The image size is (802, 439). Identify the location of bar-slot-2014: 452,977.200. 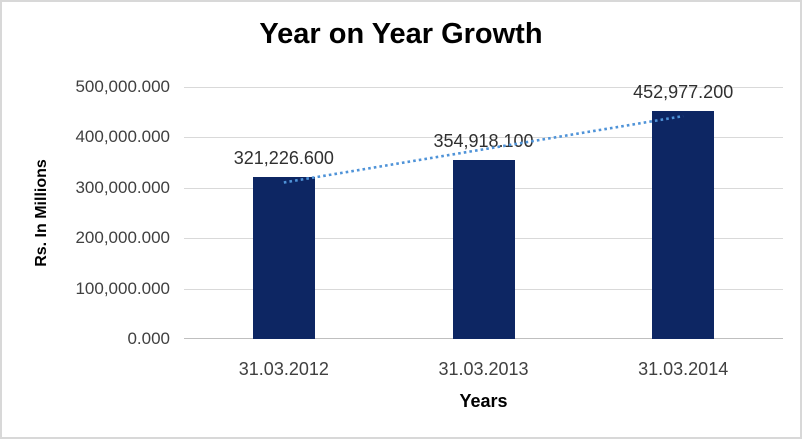
(683, 210).